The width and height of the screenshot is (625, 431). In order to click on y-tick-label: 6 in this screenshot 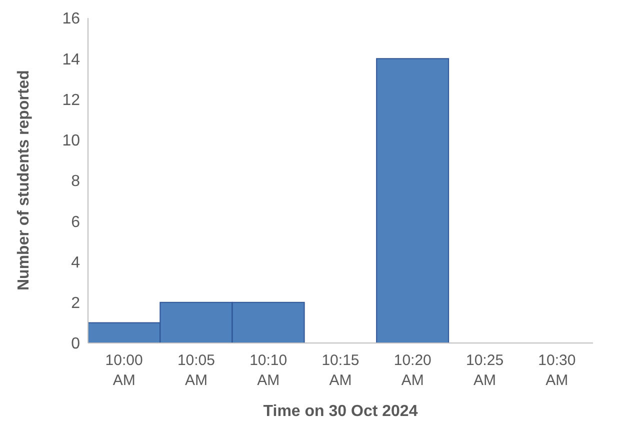, I will do `click(75, 222)`.